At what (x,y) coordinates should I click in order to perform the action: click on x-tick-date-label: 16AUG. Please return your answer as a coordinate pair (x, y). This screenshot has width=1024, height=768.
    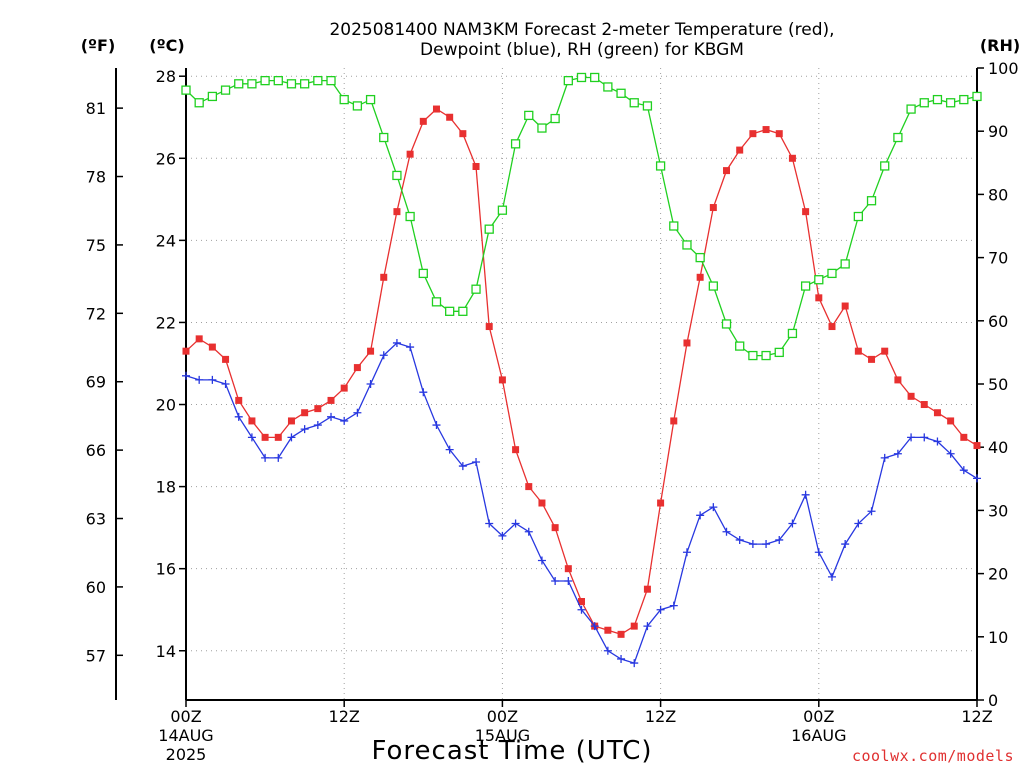
    Looking at the image, I should click on (818, 735).